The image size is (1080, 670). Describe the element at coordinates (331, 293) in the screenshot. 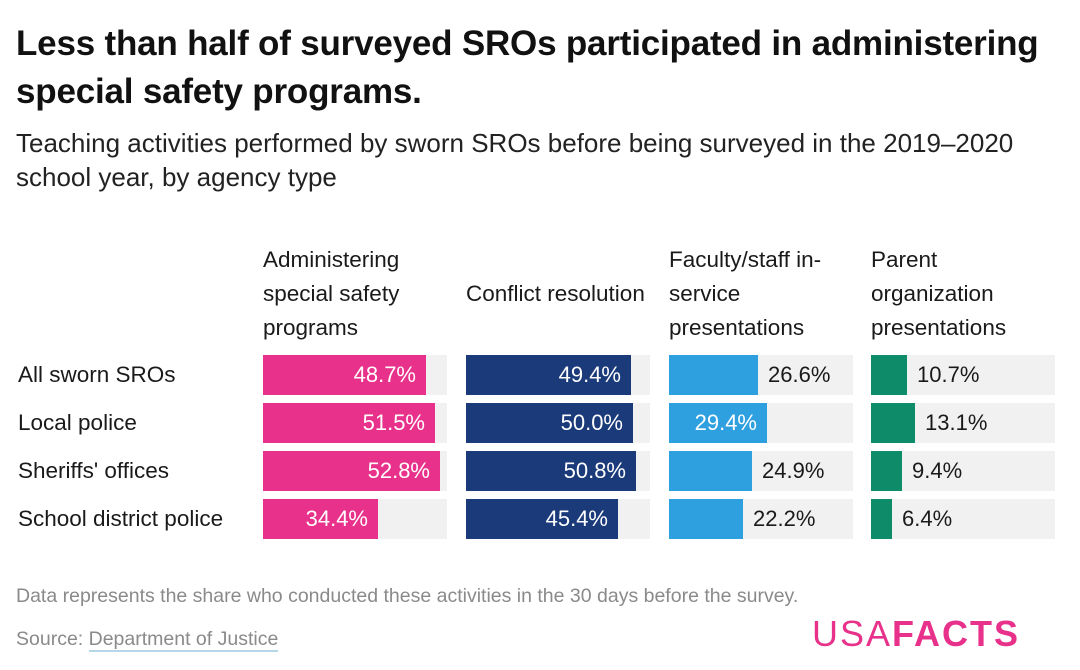

I see `column-header: Administering special safety programs` at that location.